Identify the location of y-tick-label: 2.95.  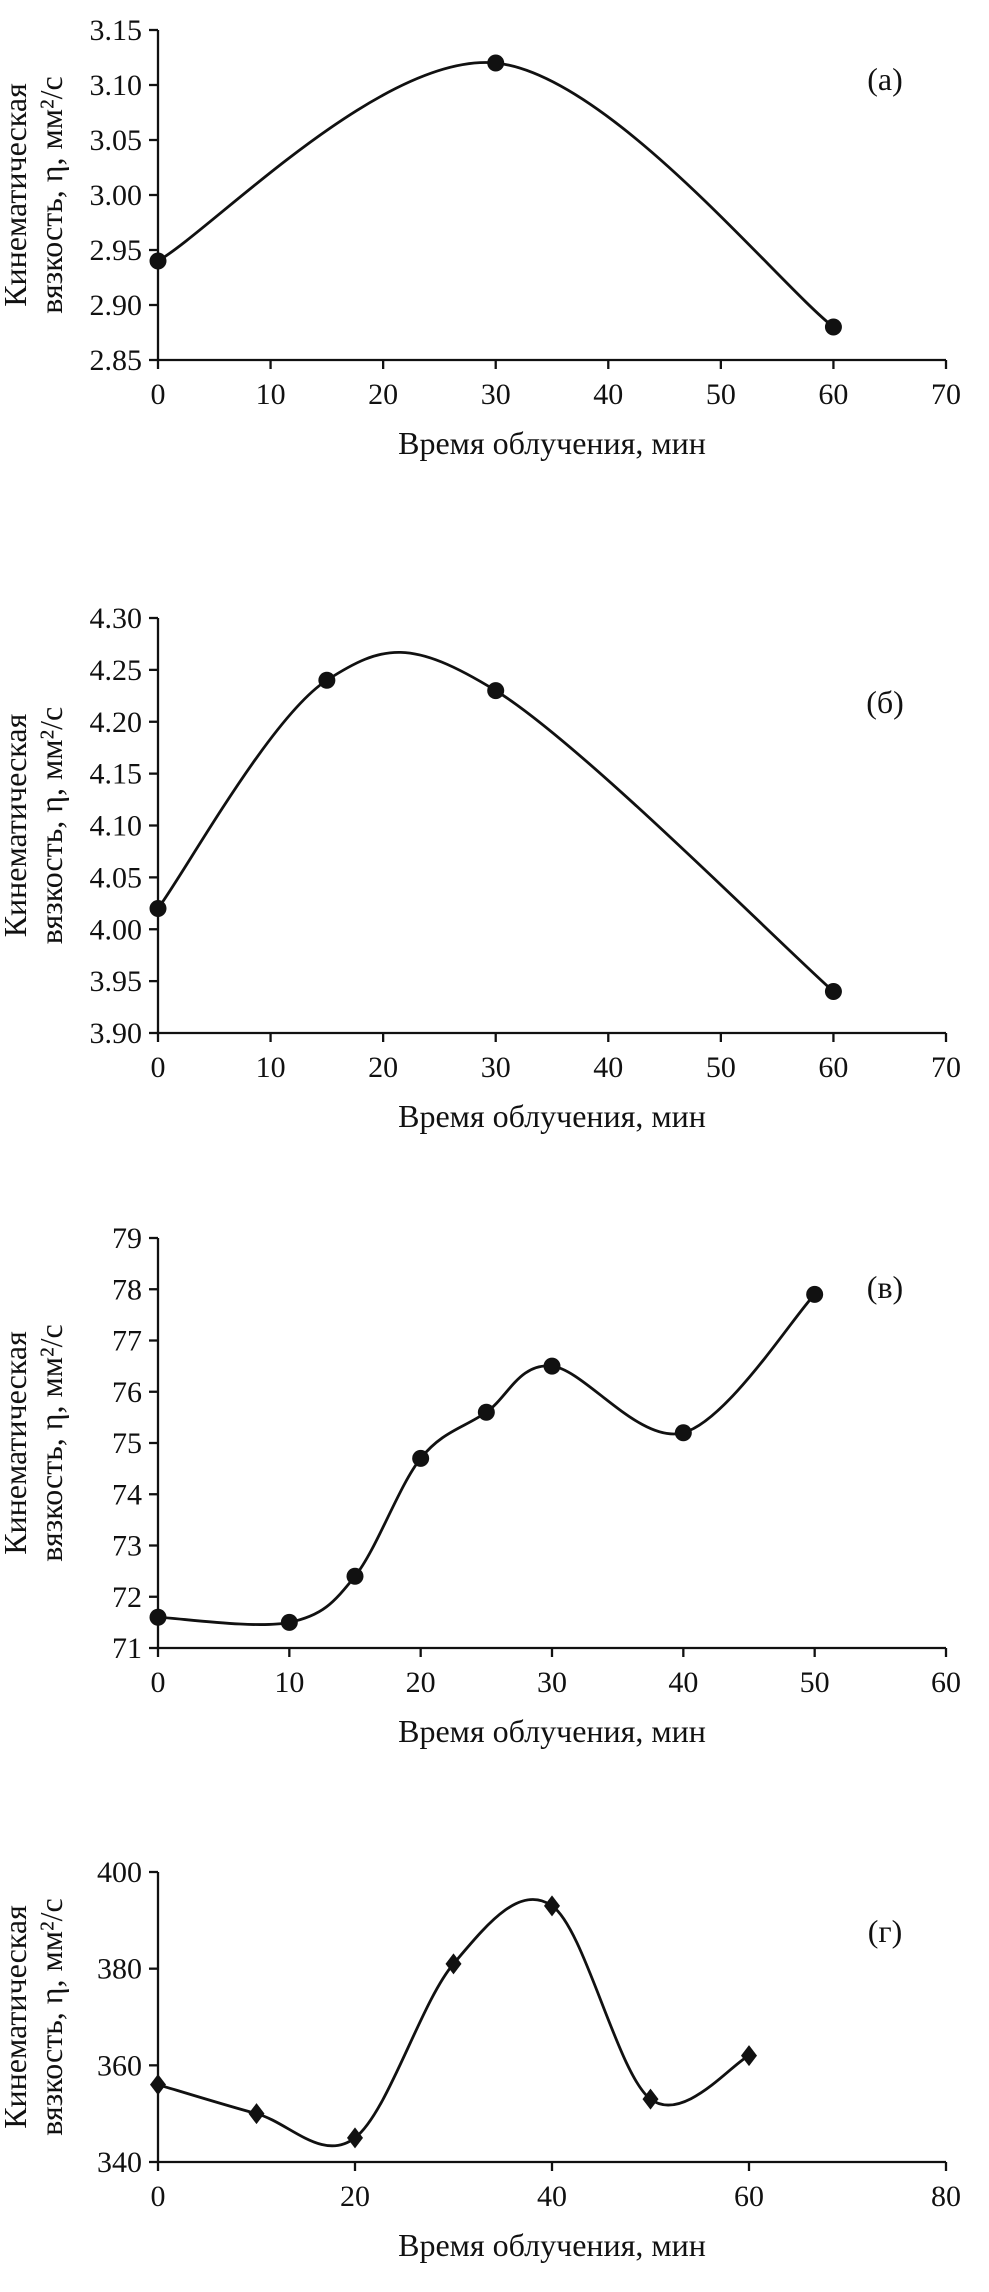
(116, 250).